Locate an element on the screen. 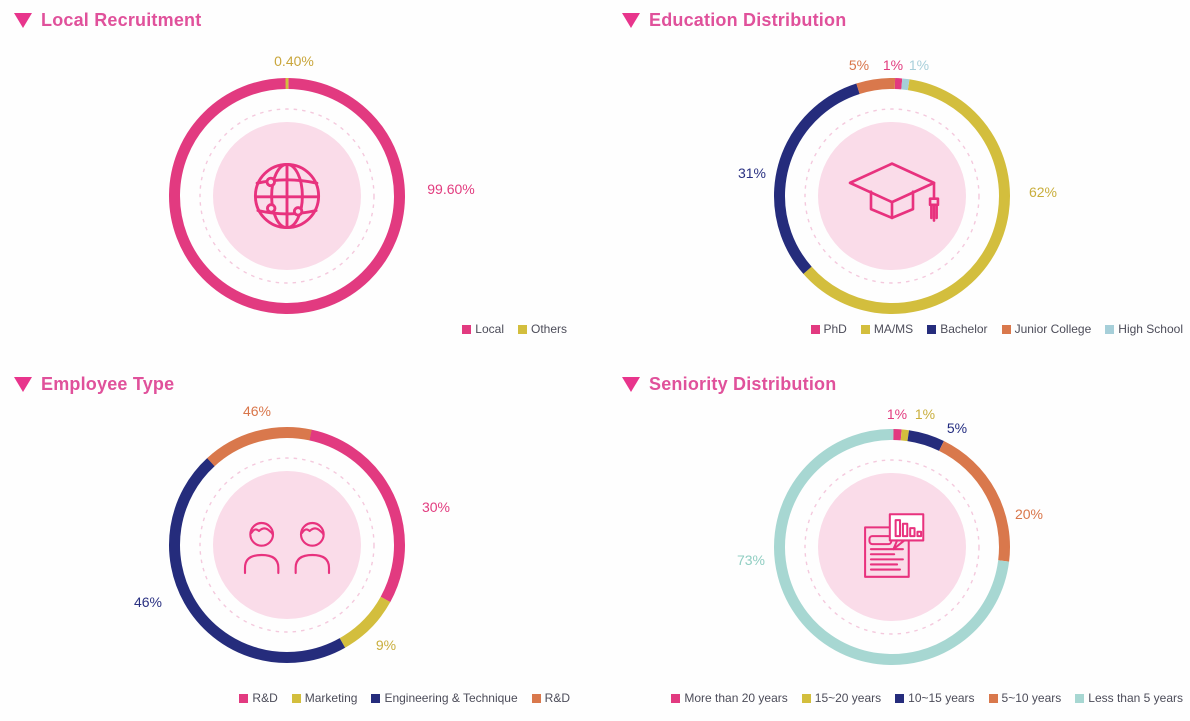 This screenshot has height=721, width=1190. pct-label-marketing: 9% is located at coordinates (386, 645).